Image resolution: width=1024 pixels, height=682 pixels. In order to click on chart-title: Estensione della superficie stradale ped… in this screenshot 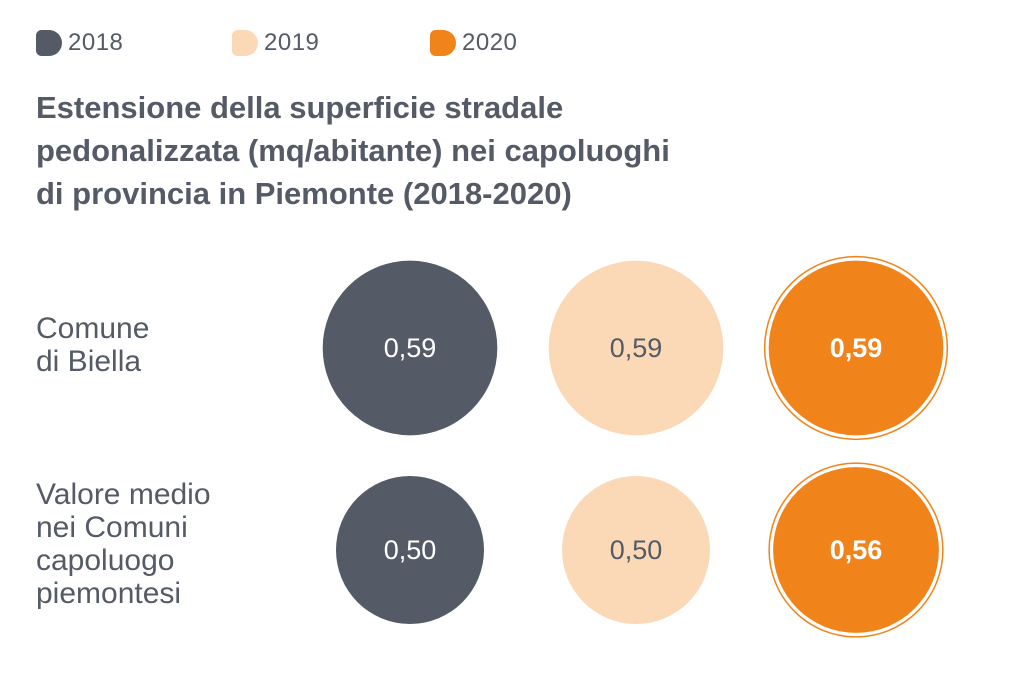, I will do `click(353, 150)`.